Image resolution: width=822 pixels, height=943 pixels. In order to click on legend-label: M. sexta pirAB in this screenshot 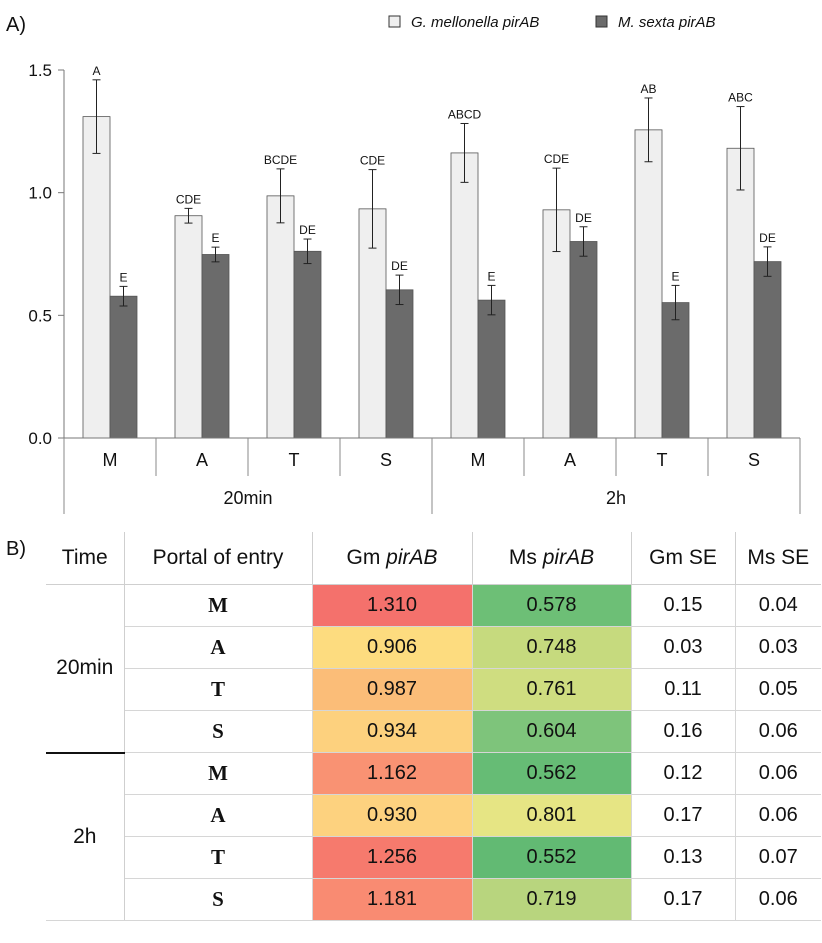, I will do `click(667, 22)`.